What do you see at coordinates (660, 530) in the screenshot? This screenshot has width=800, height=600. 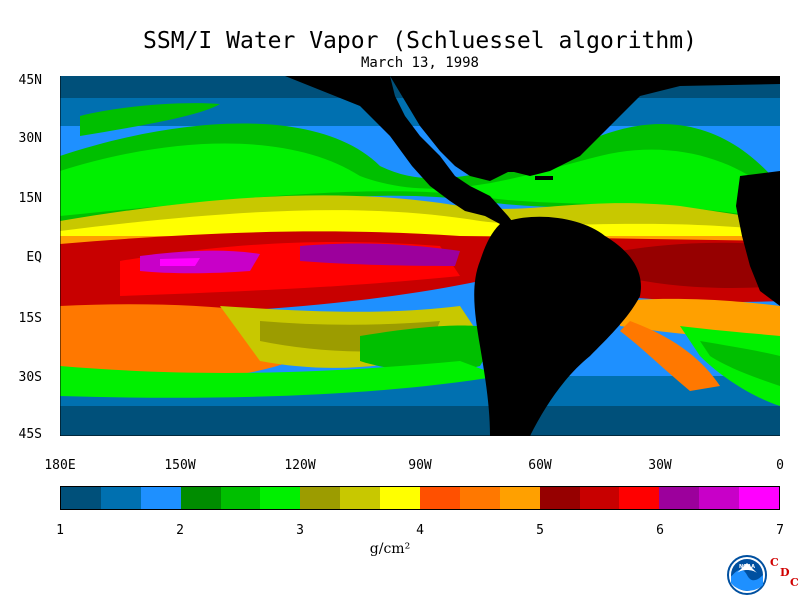 I see `scale-tick-6: 6` at bounding box center [660, 530].